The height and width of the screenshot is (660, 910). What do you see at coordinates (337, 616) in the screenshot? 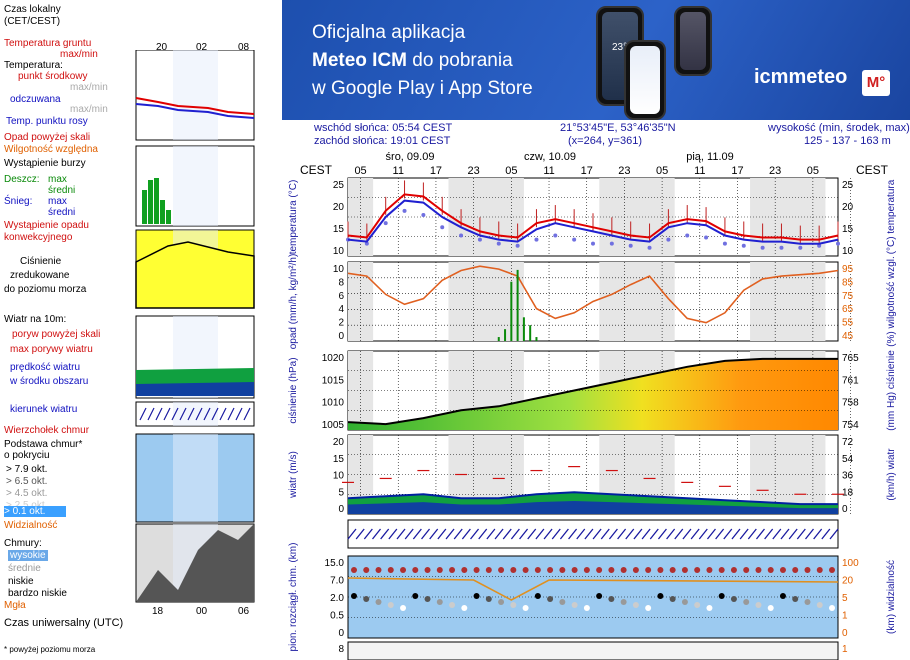
I see `cloud-tick-left-3: 0.5` at bounding box center [337, 616].